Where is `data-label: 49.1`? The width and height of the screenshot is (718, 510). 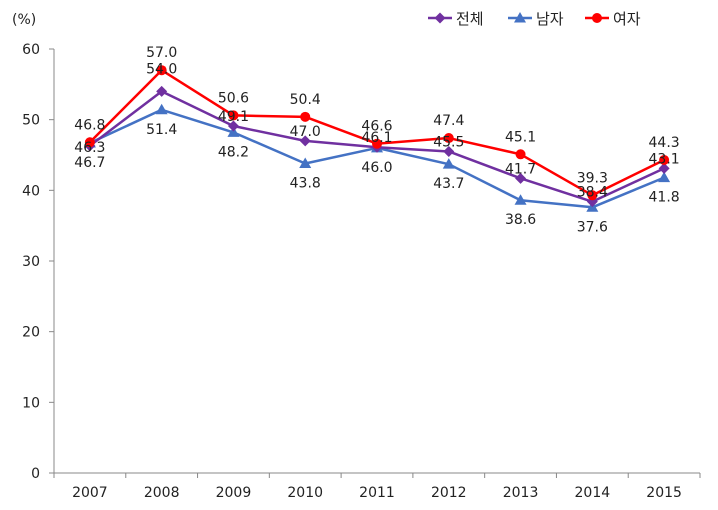 data-label: 49.1 is located at coordinates (233, 117).